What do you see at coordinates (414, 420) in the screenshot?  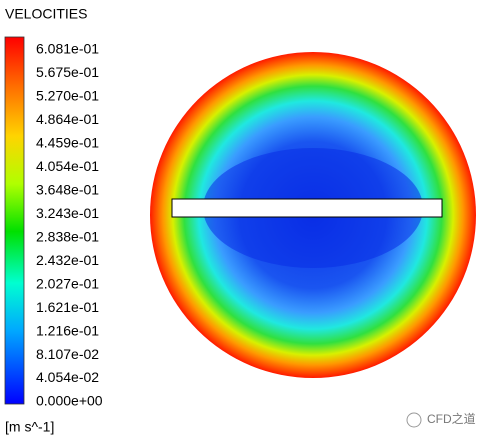 I see `watermark-icon` at bounding box center [414, 420].